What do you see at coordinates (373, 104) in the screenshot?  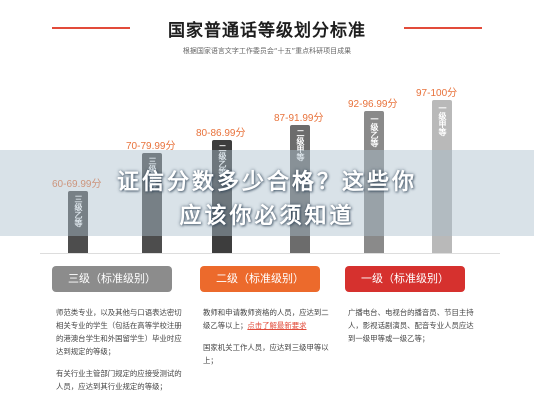 I see `level-range-5: 92-96.99分` at bounding box center [373, 104].